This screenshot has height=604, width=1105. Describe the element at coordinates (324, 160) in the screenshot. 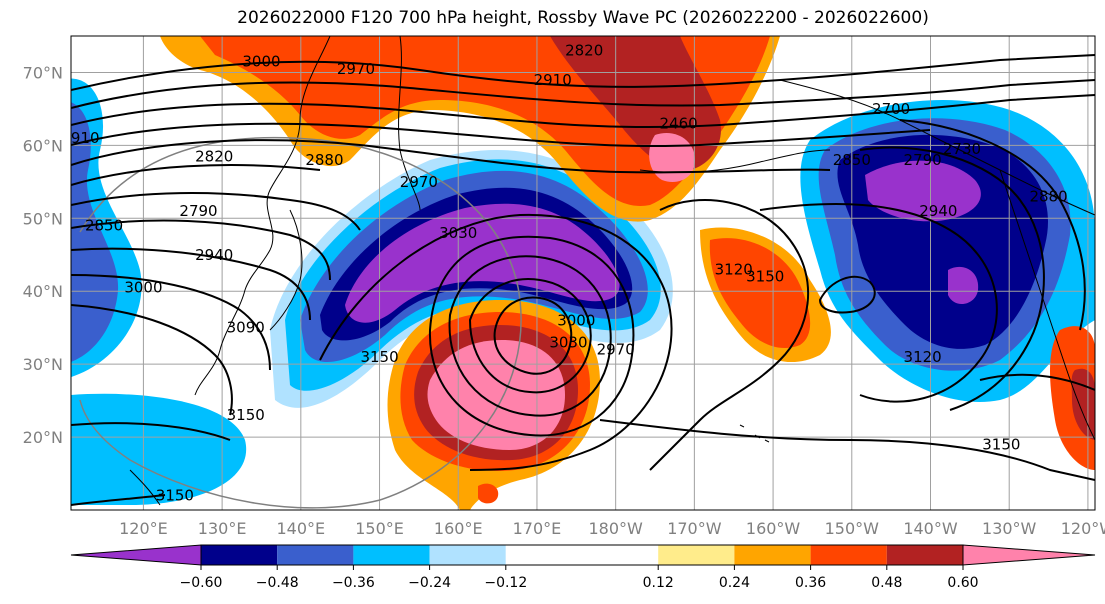

I see `contour-label: 2880` at that location.